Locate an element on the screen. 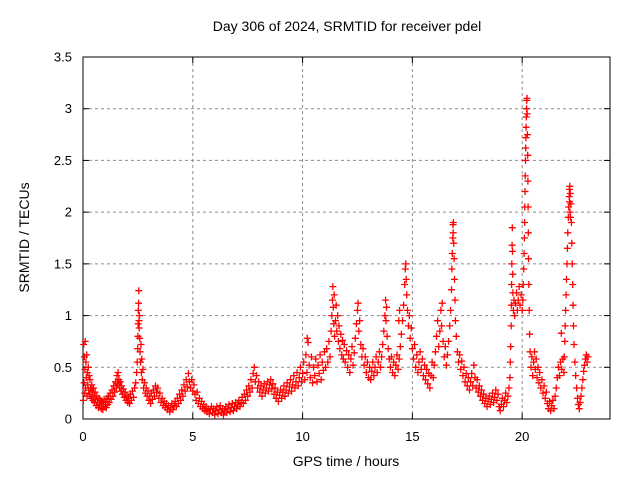  y-tick-label: 0.5 is located at coordinates (63, 367).